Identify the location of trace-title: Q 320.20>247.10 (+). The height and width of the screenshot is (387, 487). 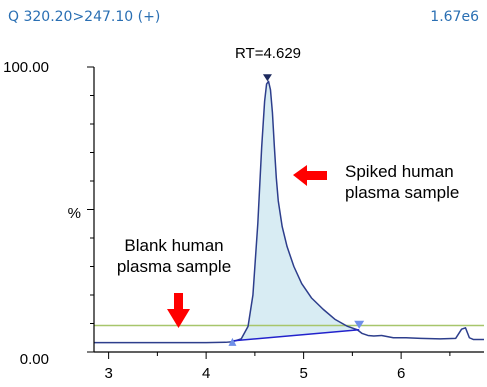
(84, 17).